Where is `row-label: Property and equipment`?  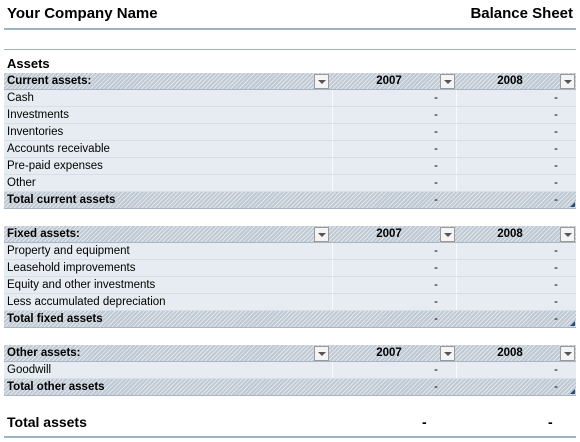 row-label: Property and equipment is located at coordinates (68, 251).